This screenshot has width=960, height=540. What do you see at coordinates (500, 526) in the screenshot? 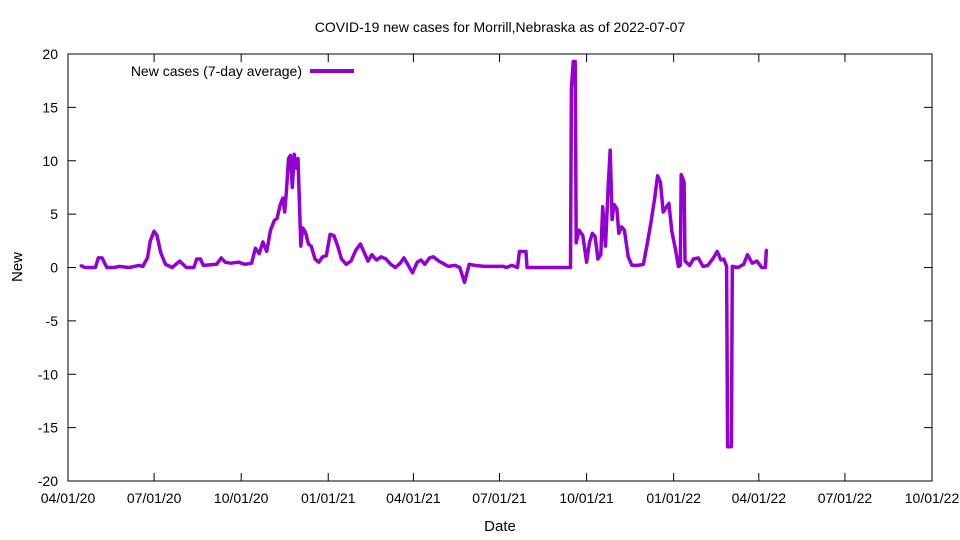
I see `x-axis-label: Date` at bounding box center [500, 526].